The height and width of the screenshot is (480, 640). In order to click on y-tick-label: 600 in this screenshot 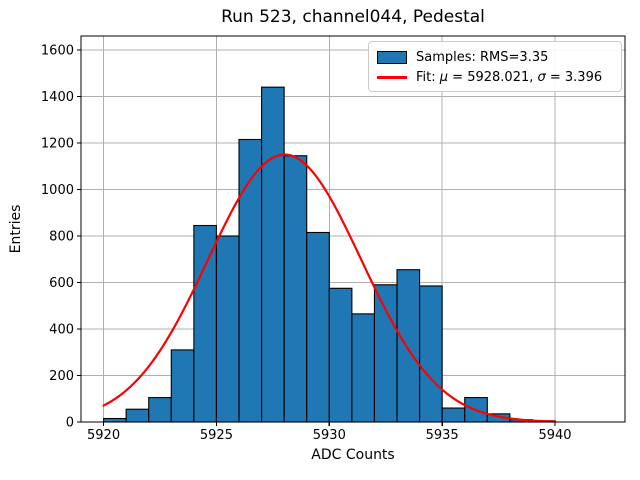, I will do `click(61, 283)`.